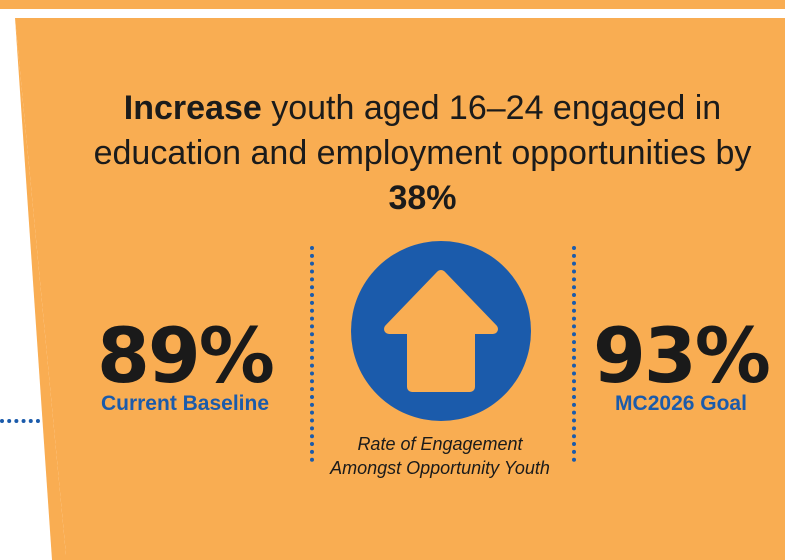  I want to click on headline-bold-lead: Increase, so click(192, 108).